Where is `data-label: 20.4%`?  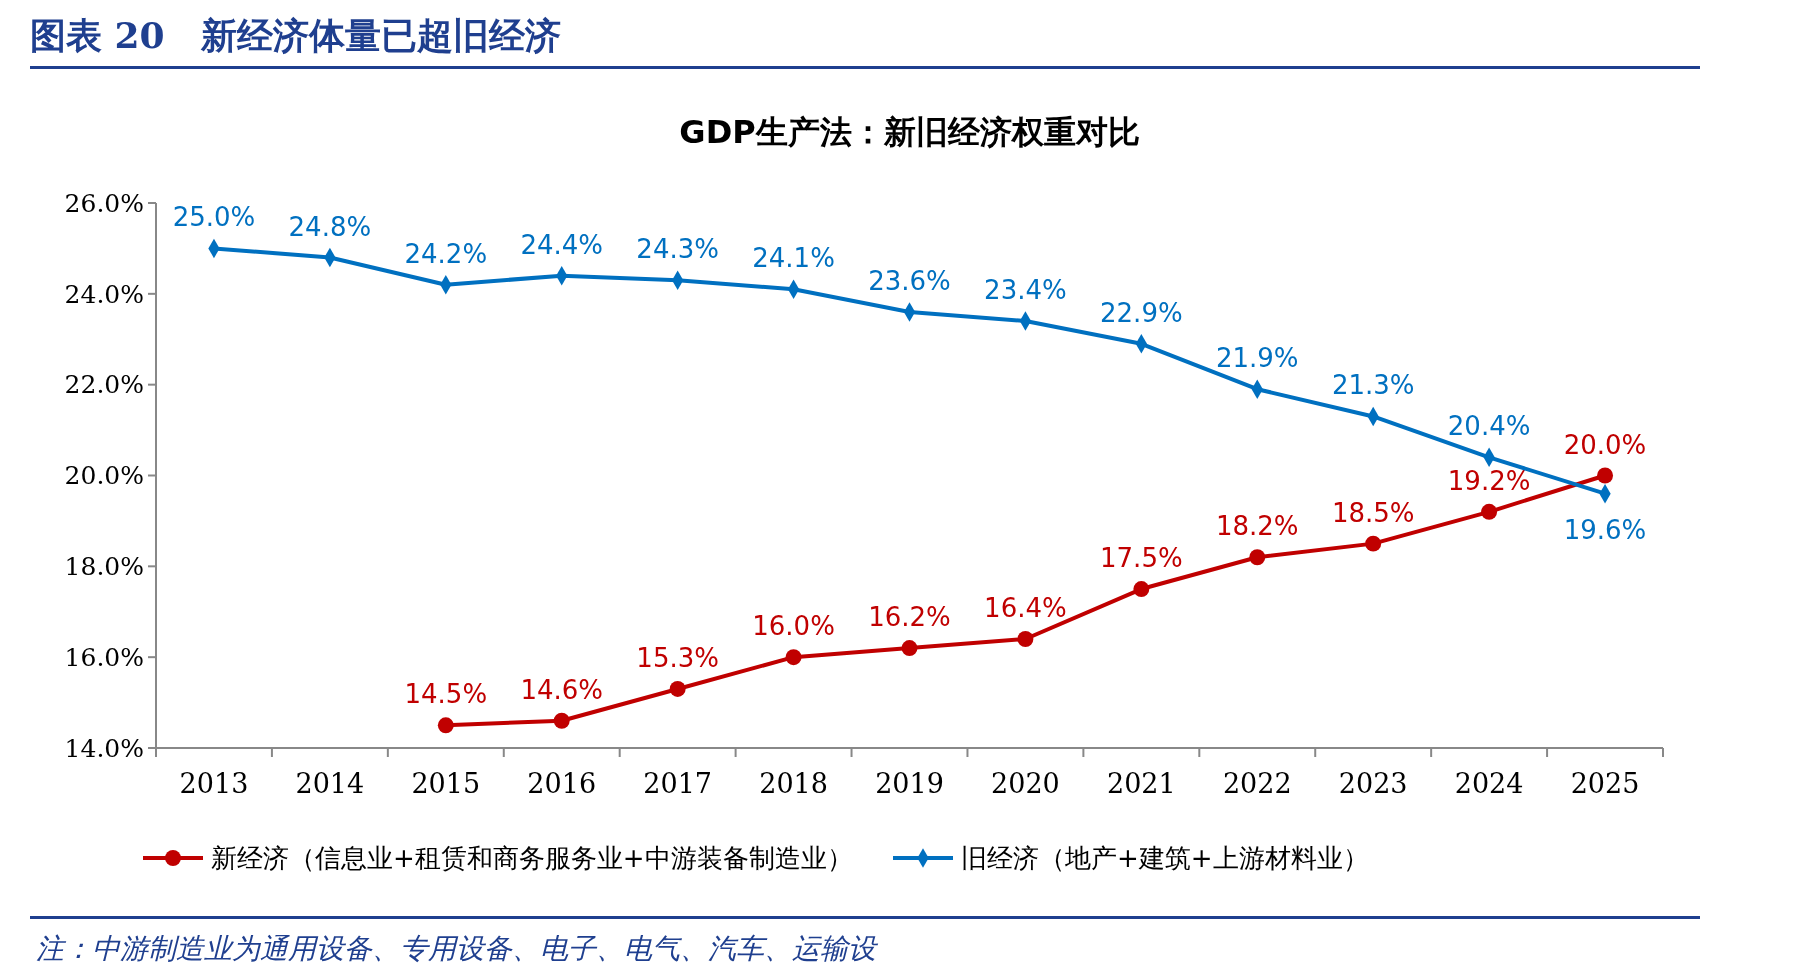
data-label: 20.4% is located at coordinates (1489, 426).